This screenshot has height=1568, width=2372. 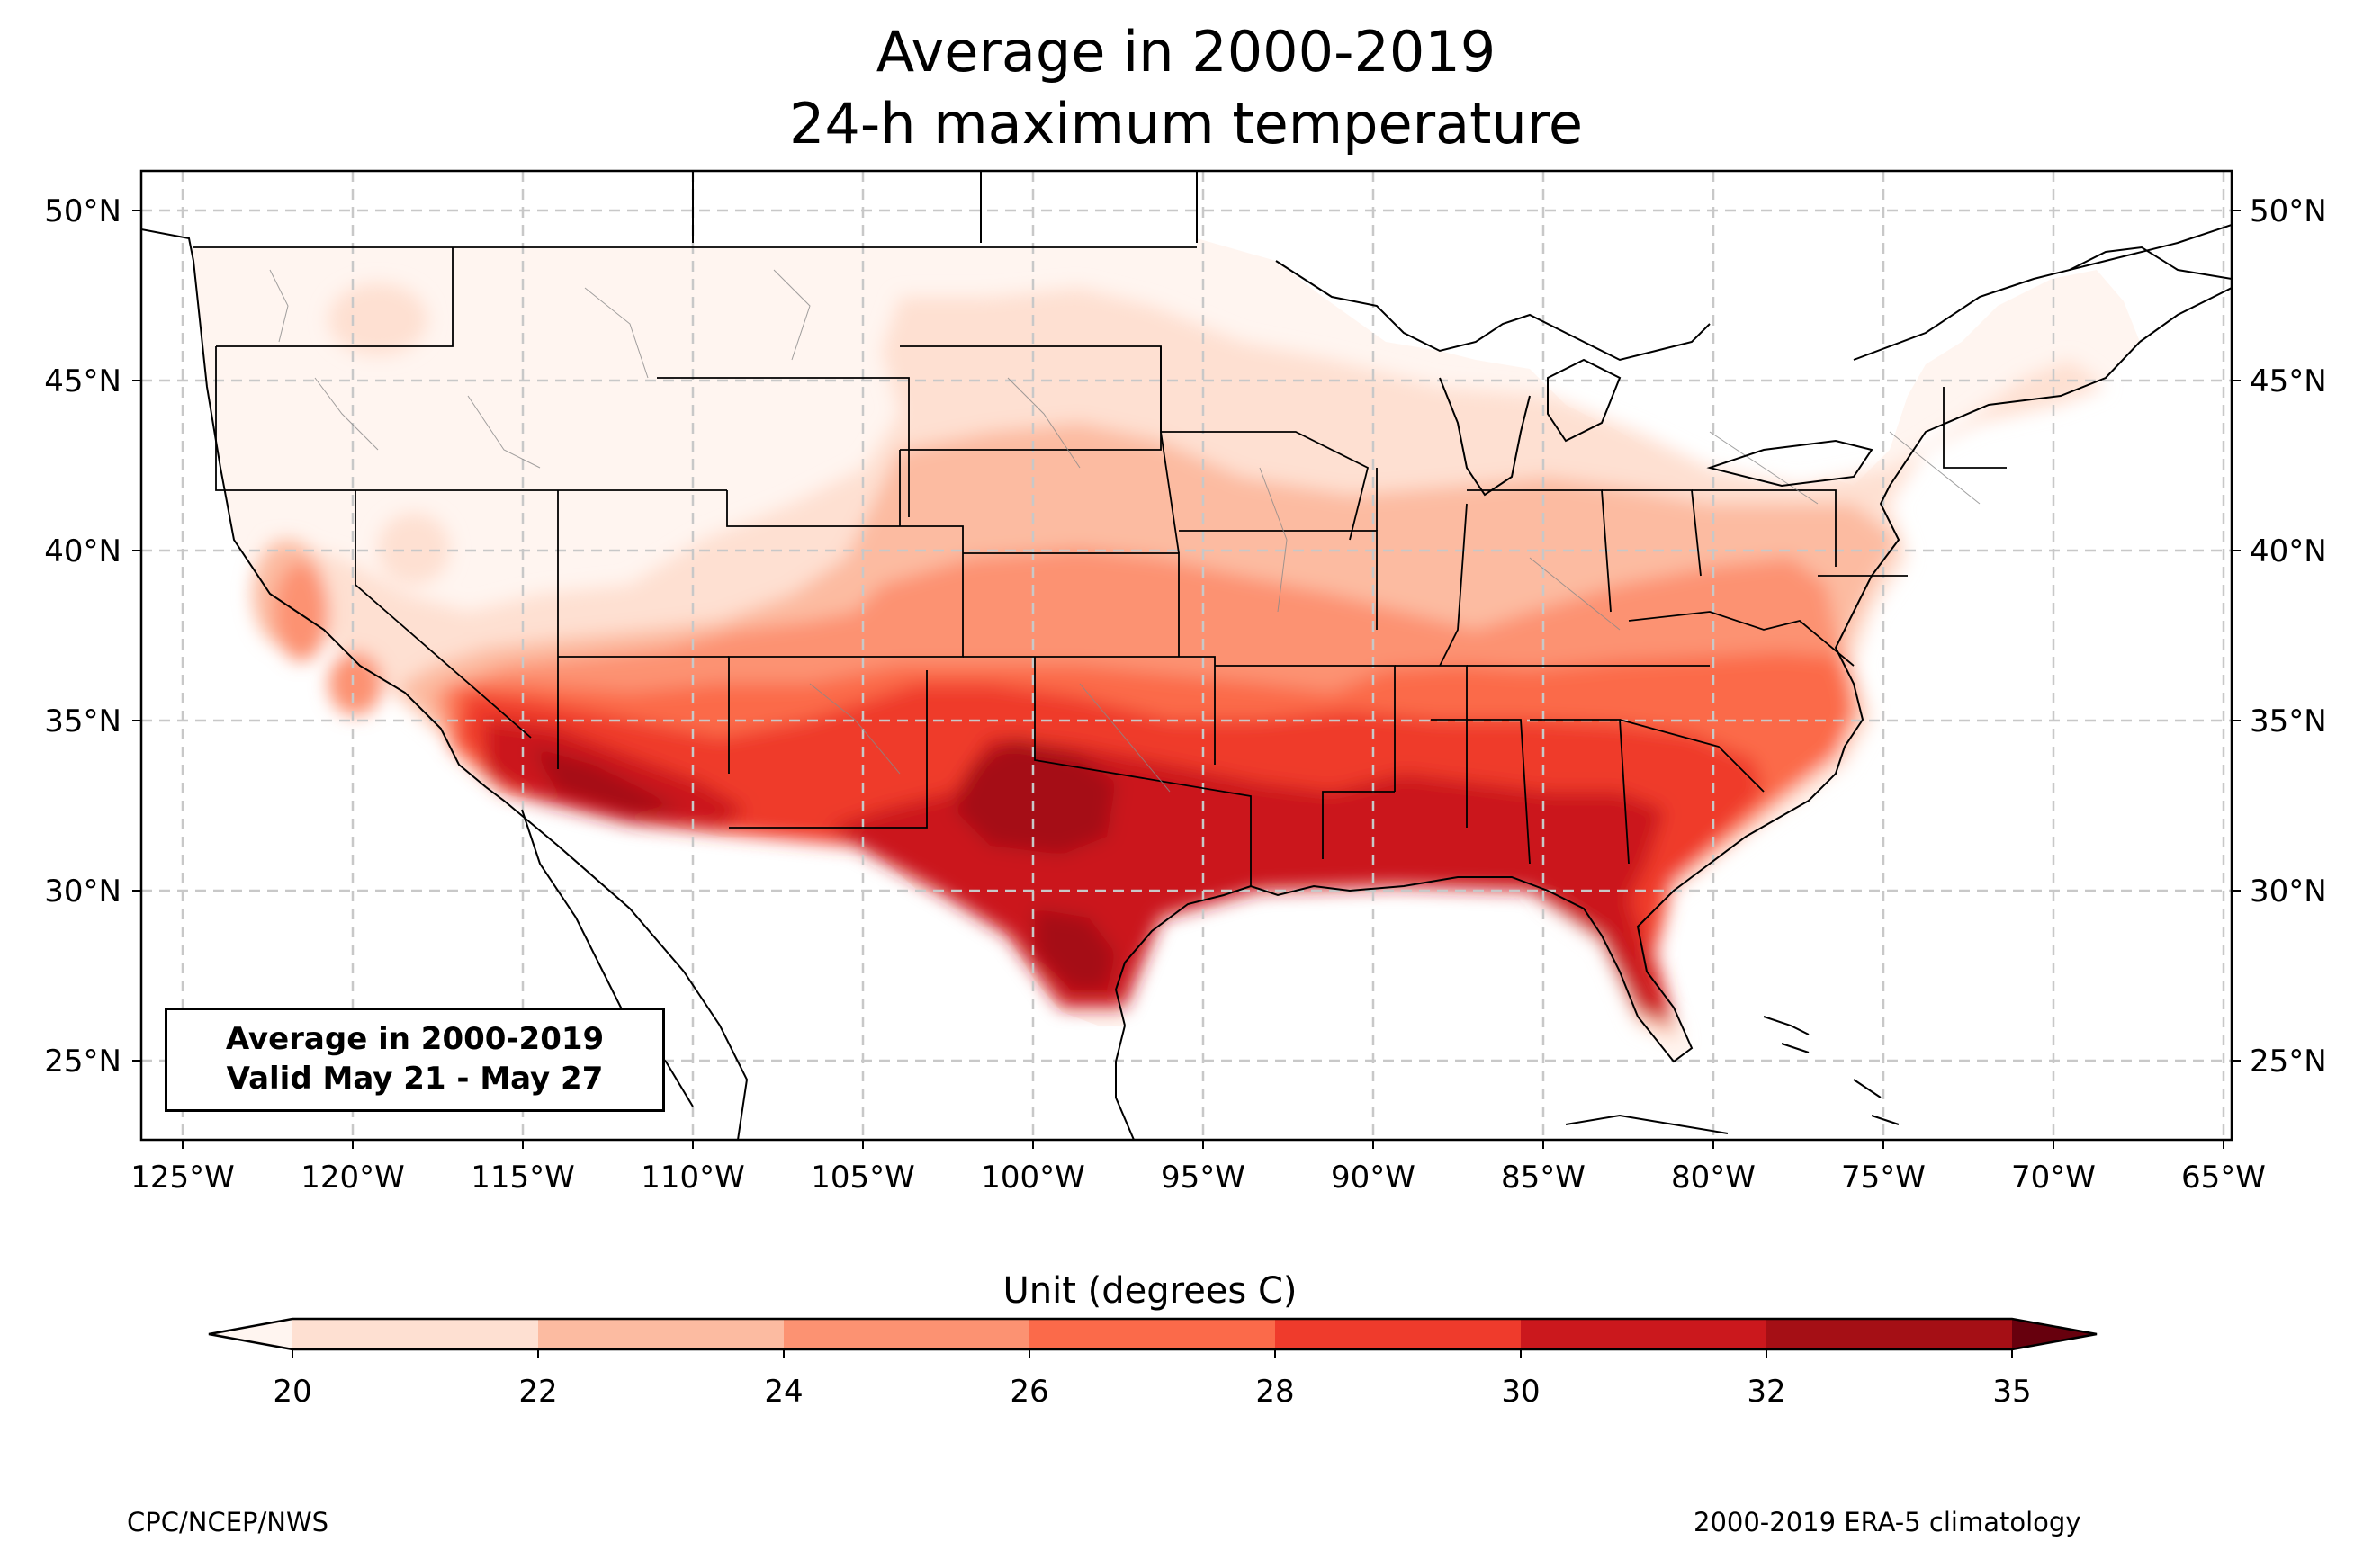 I want to click on colorbar-tick: 20, so click(x=292, y=1392).